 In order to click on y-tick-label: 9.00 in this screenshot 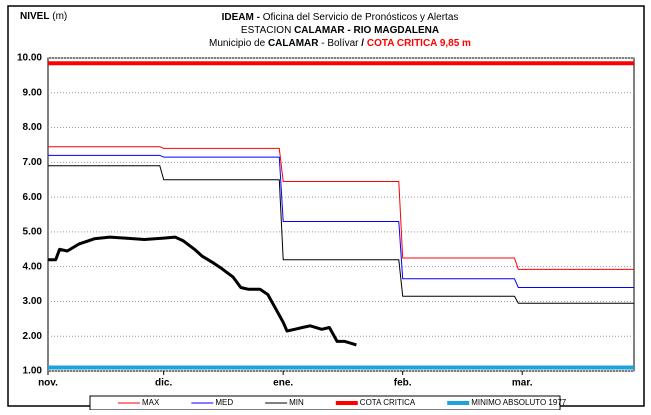, I will do `click(33, 92)`.